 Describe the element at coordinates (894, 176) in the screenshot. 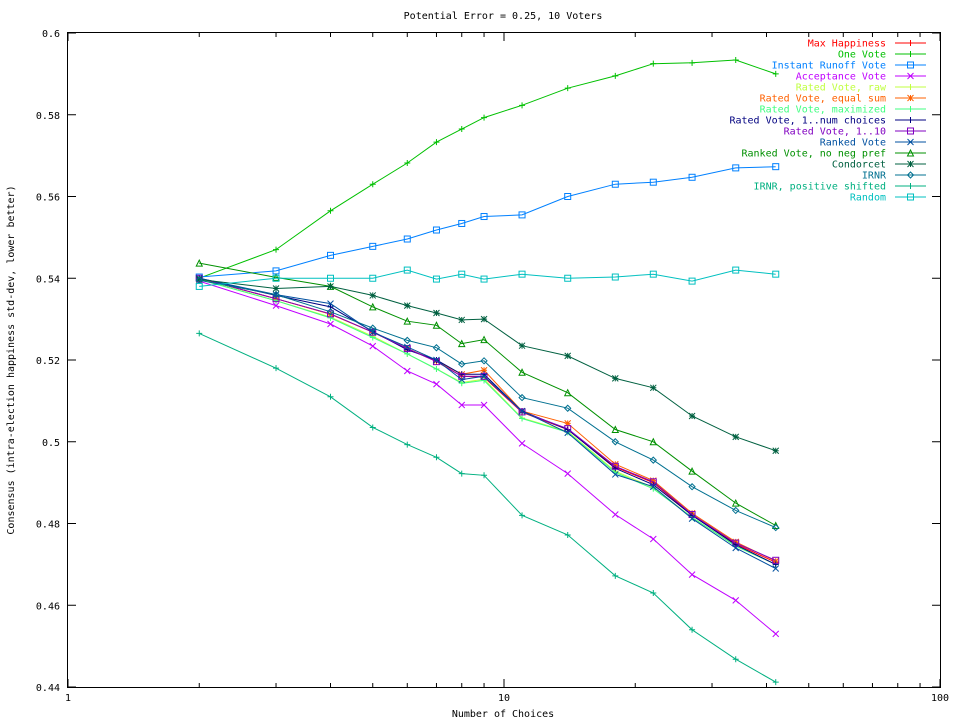

I see `legend-item: IRNR` at that location.